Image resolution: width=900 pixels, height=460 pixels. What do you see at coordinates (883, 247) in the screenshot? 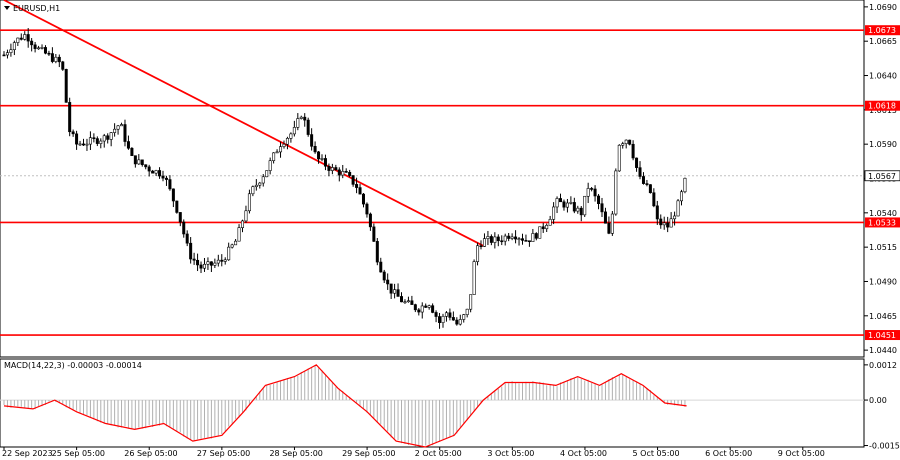
I see `price-tick-label: 1.0515` at bounding box center [883, 247].